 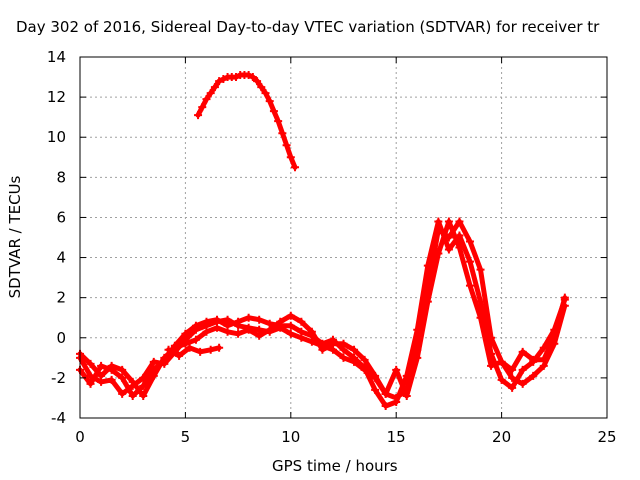 What do you see at coordinates (15, 237) in the screenshot?
I see `y-axis-label: SDTVAR / TECUs` at bounding box center [15, 237].